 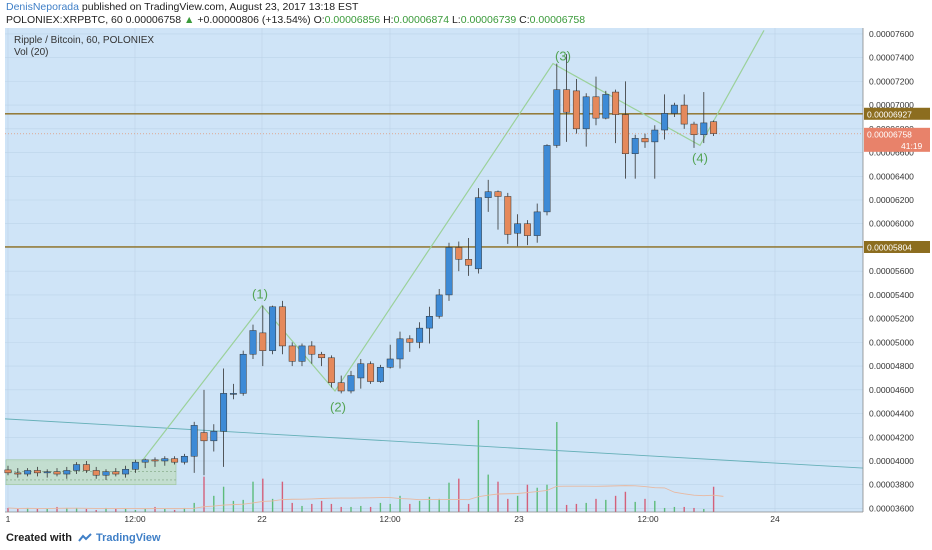 What do you see at coordinates (524, 20) in the screenshot?
I see `close-label: C:` at bounding box center [524, 20].